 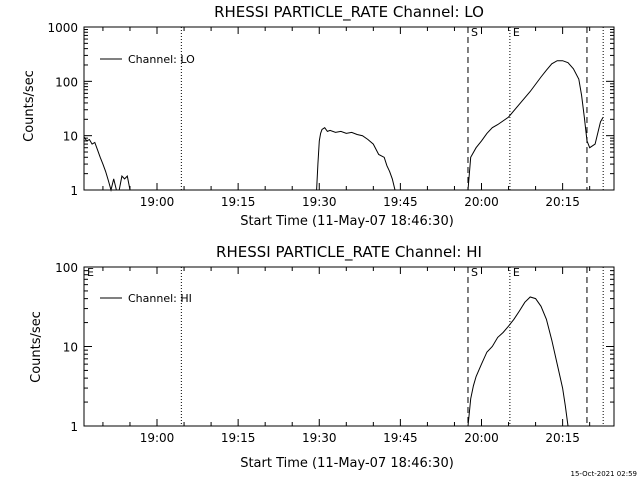 What do you see at coordinates (349, 12) in the screenshot?
I see `panel-1-title: RHESSI PARTICLE_RATE Channel: LO` at bounding box center [349, 12].